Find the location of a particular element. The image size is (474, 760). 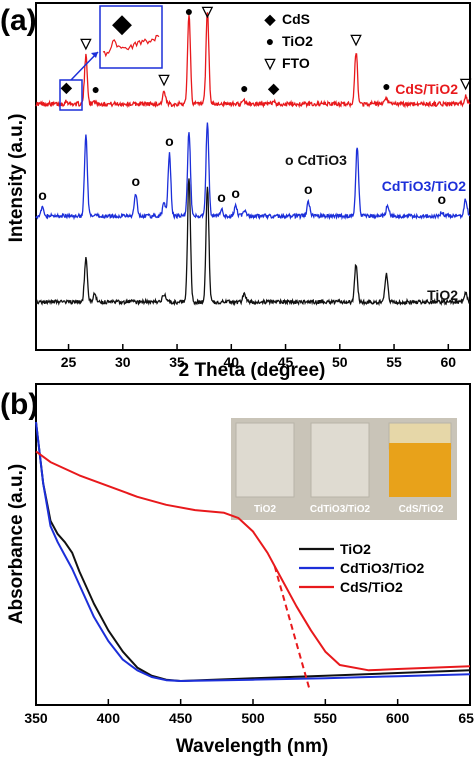

absorbance-y-axis-title: Absorbance (a.u.) is located at coordinates (16, 544).